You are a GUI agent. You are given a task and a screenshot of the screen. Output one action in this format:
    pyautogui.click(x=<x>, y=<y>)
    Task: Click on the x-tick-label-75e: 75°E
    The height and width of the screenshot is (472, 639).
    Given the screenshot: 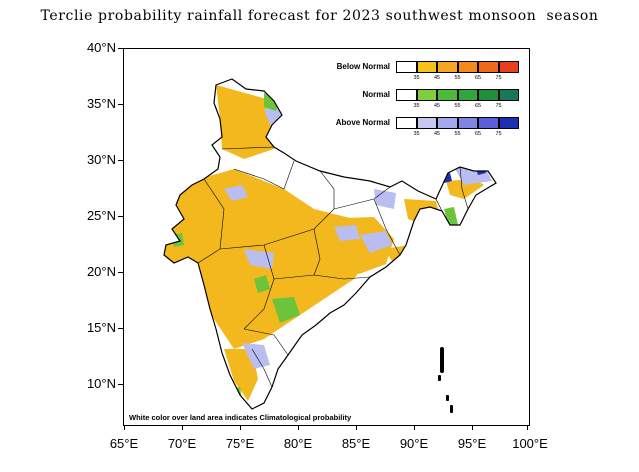 What is the action you would take?
    pyautogui.click(x=240, y=443)
    